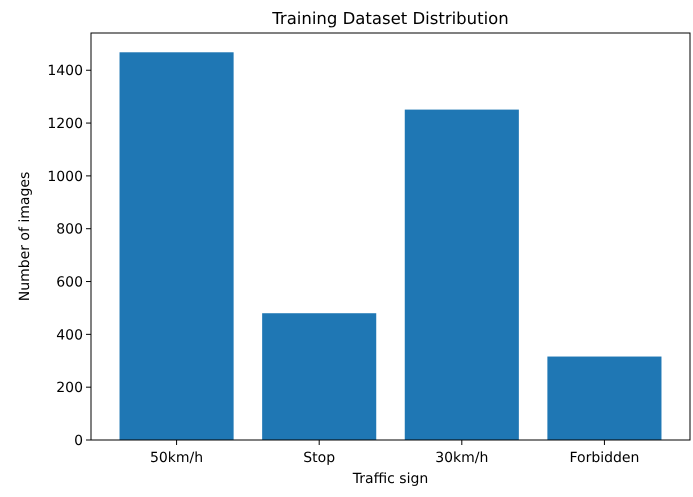 The image size is (693, 497). Describe the element at coordinates (69, 230) in the screenshot. I see `y-tick-label: 800` at that location.